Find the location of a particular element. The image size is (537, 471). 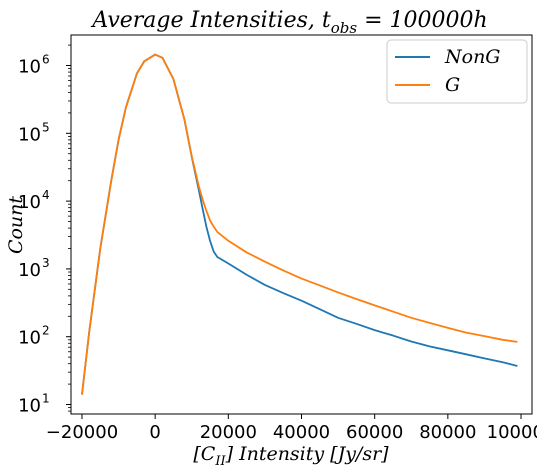

legend: NonG G is located at coordinates (457, 71).